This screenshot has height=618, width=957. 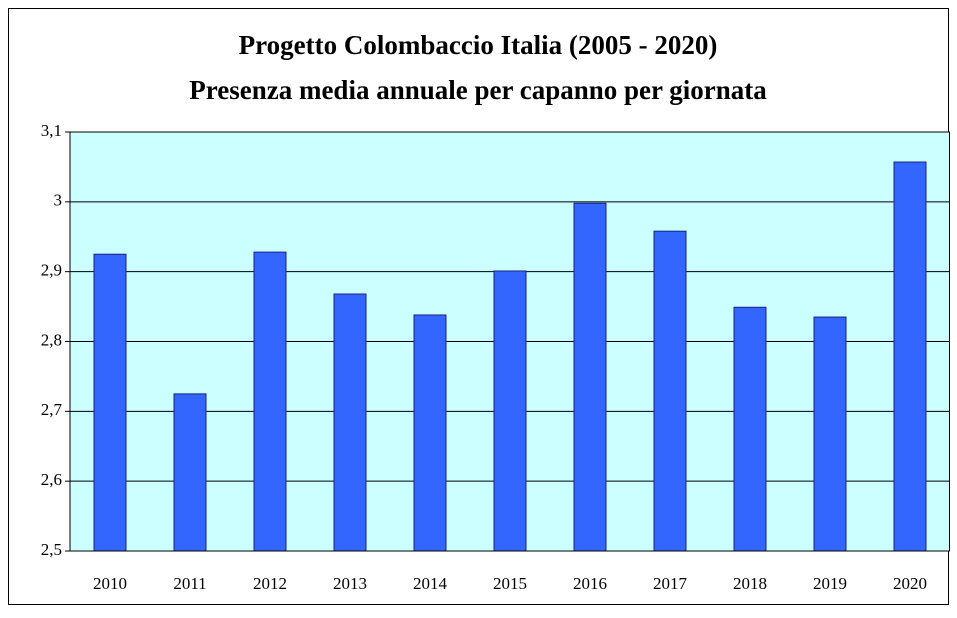 I want to click on y-tick-label: 2,7, so click(x=52, y=409).